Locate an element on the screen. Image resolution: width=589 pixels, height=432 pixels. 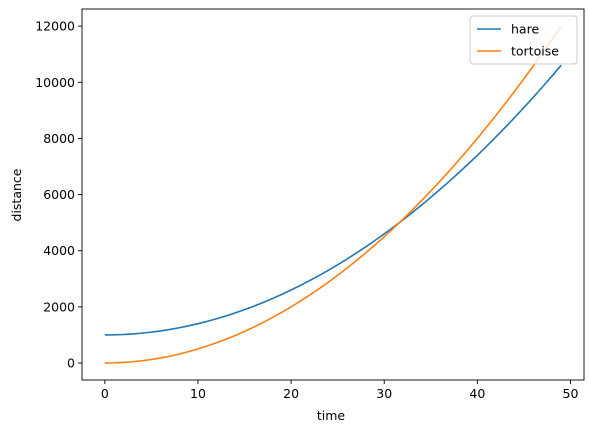
y-axis-title: distance is located at coordinates (16, 194).